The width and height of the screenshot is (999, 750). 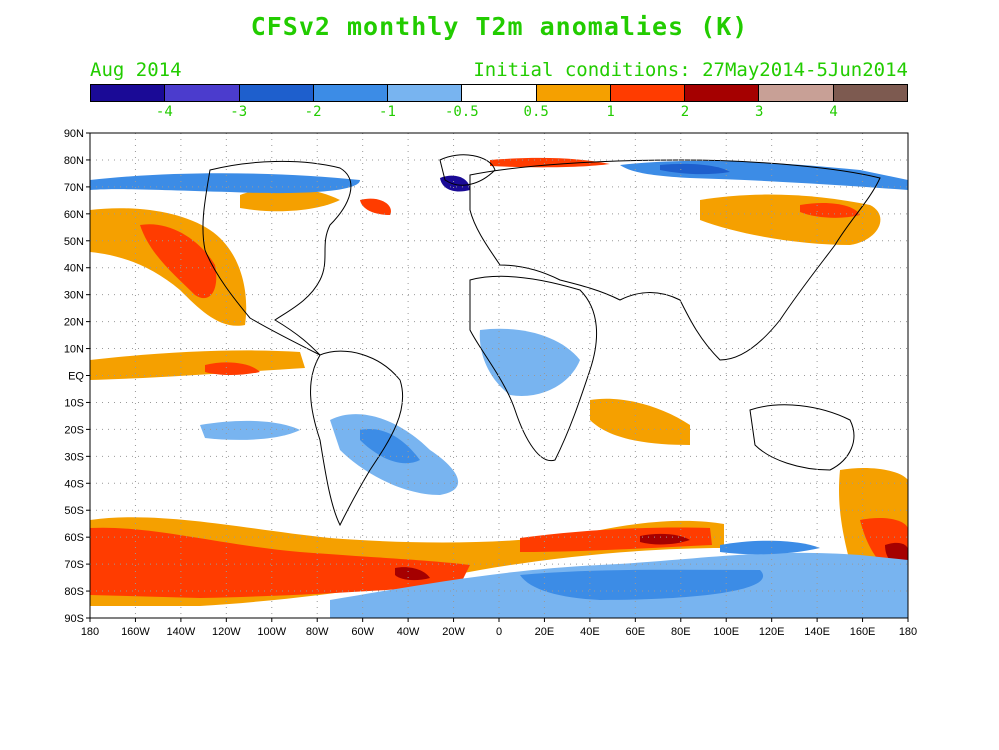 What do you see at coordinates (74, 457) in the screenshot?
I see `lat-label: 30S` at bounding box center [74, 457].